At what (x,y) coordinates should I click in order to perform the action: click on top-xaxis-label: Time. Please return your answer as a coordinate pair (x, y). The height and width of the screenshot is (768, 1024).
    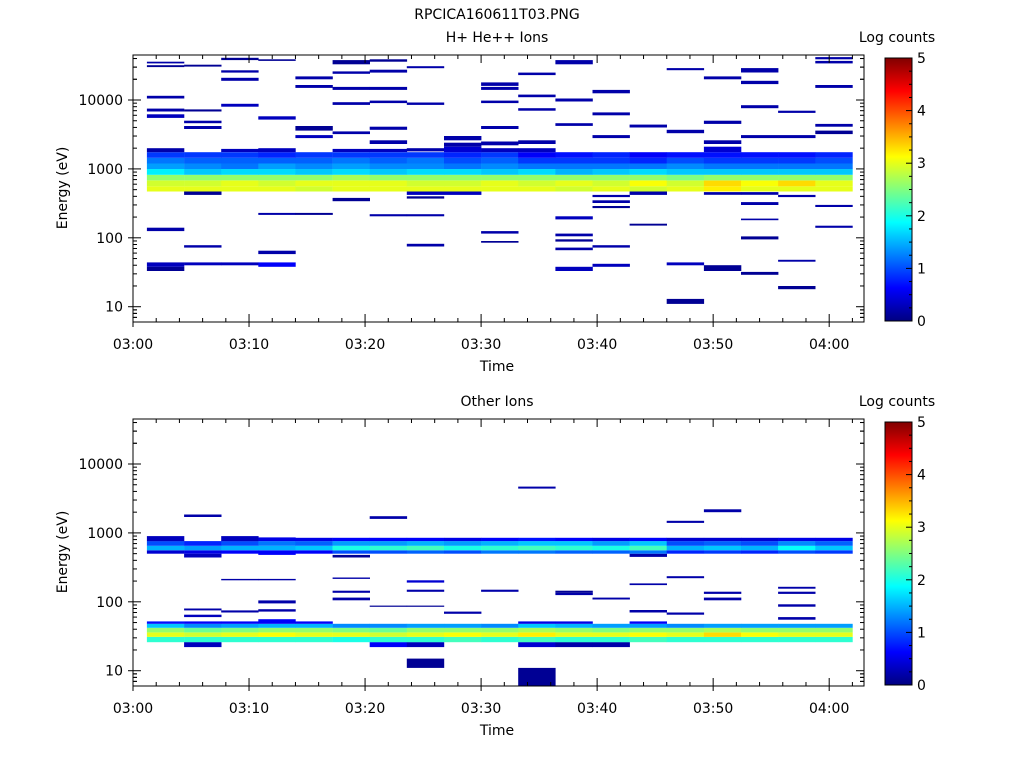
    Looking at the image, I should click on (496, 367).